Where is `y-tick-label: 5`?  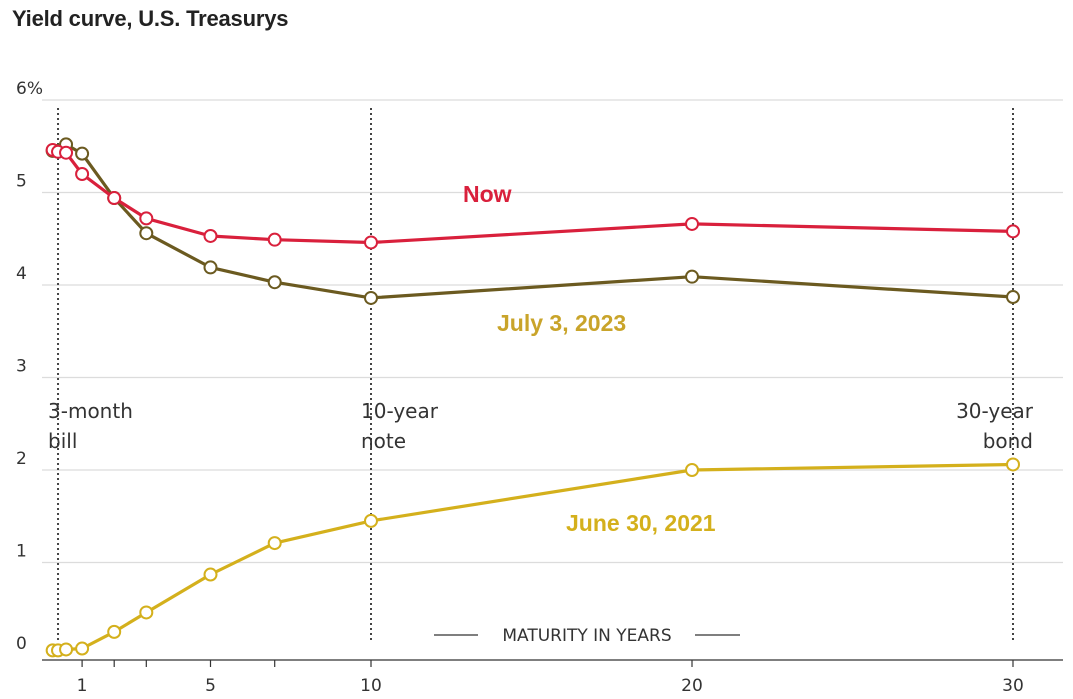
y-tick-label: 5 is located at coordinates (21, 182).